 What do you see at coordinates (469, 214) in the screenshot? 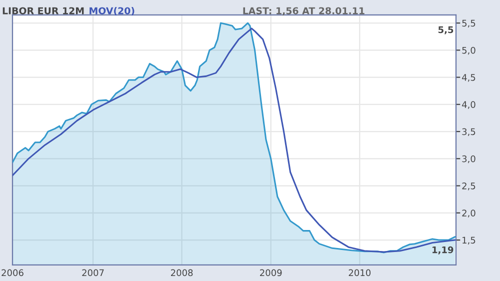
I see `y-tick-label: 2,0` at bounding box center [469, 214].